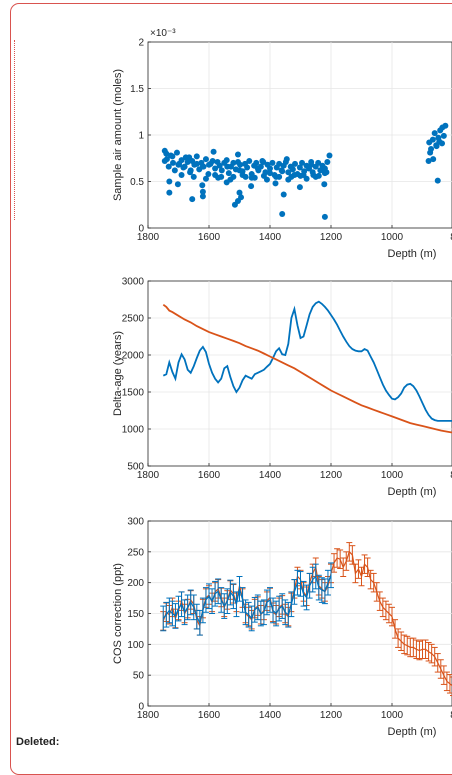 The width and height of the screenshot is (452, 775). Describe the element at coordinates (133, 282) in the screenshot. I see `y-tick-label: 3000` at that location.